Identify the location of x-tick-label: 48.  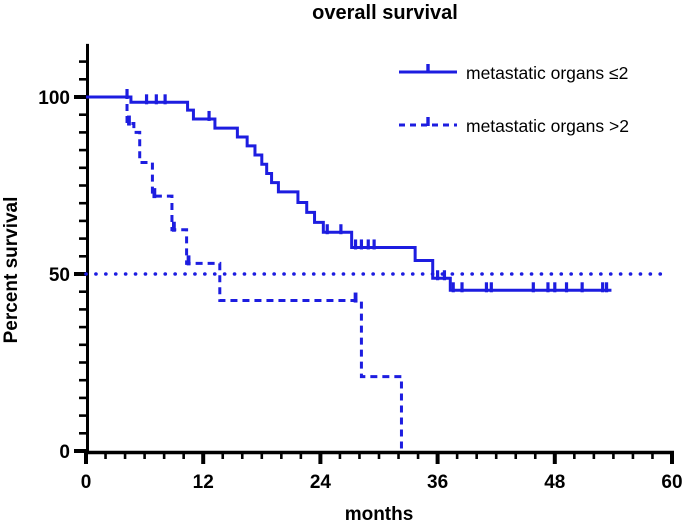
(554, 482).